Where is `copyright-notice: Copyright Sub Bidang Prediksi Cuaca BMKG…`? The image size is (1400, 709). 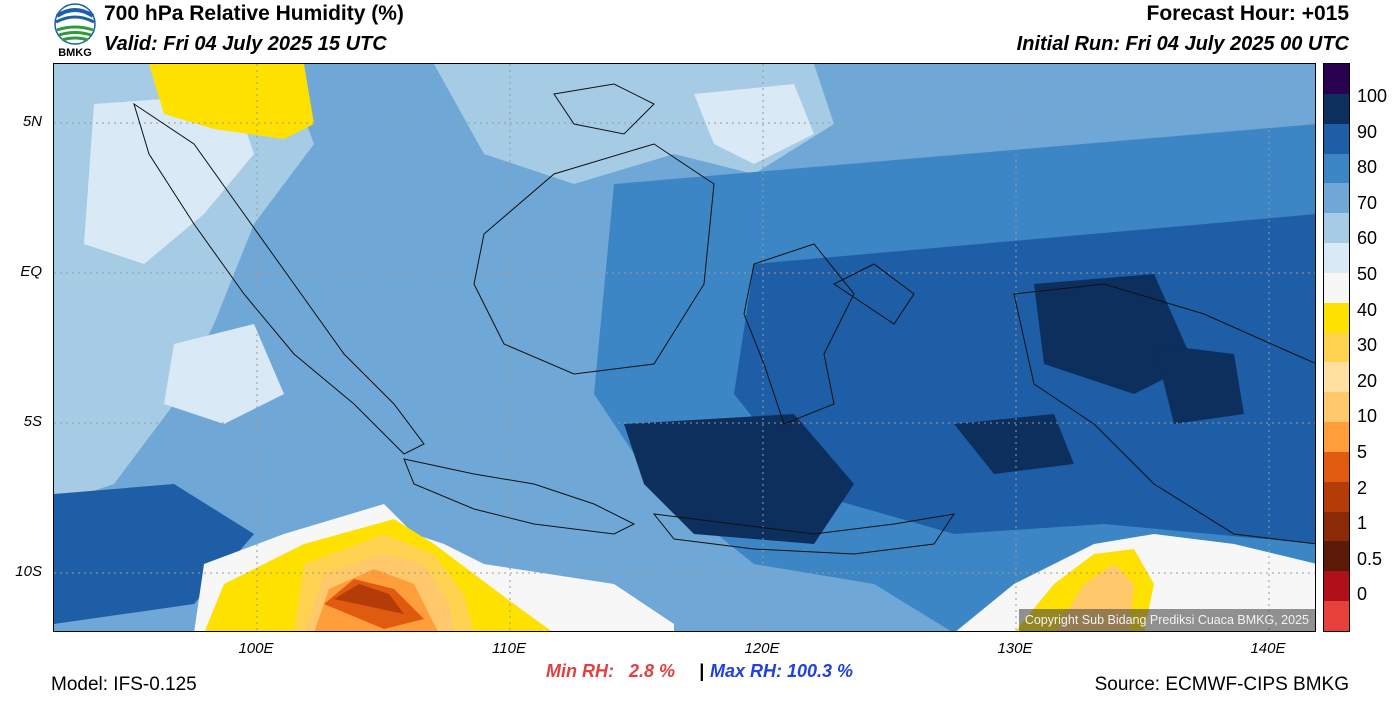 copyright-notice: Copyright Sub Bidang Prediksi Cuaca BMKG… is located at coordinates (1166, 620).